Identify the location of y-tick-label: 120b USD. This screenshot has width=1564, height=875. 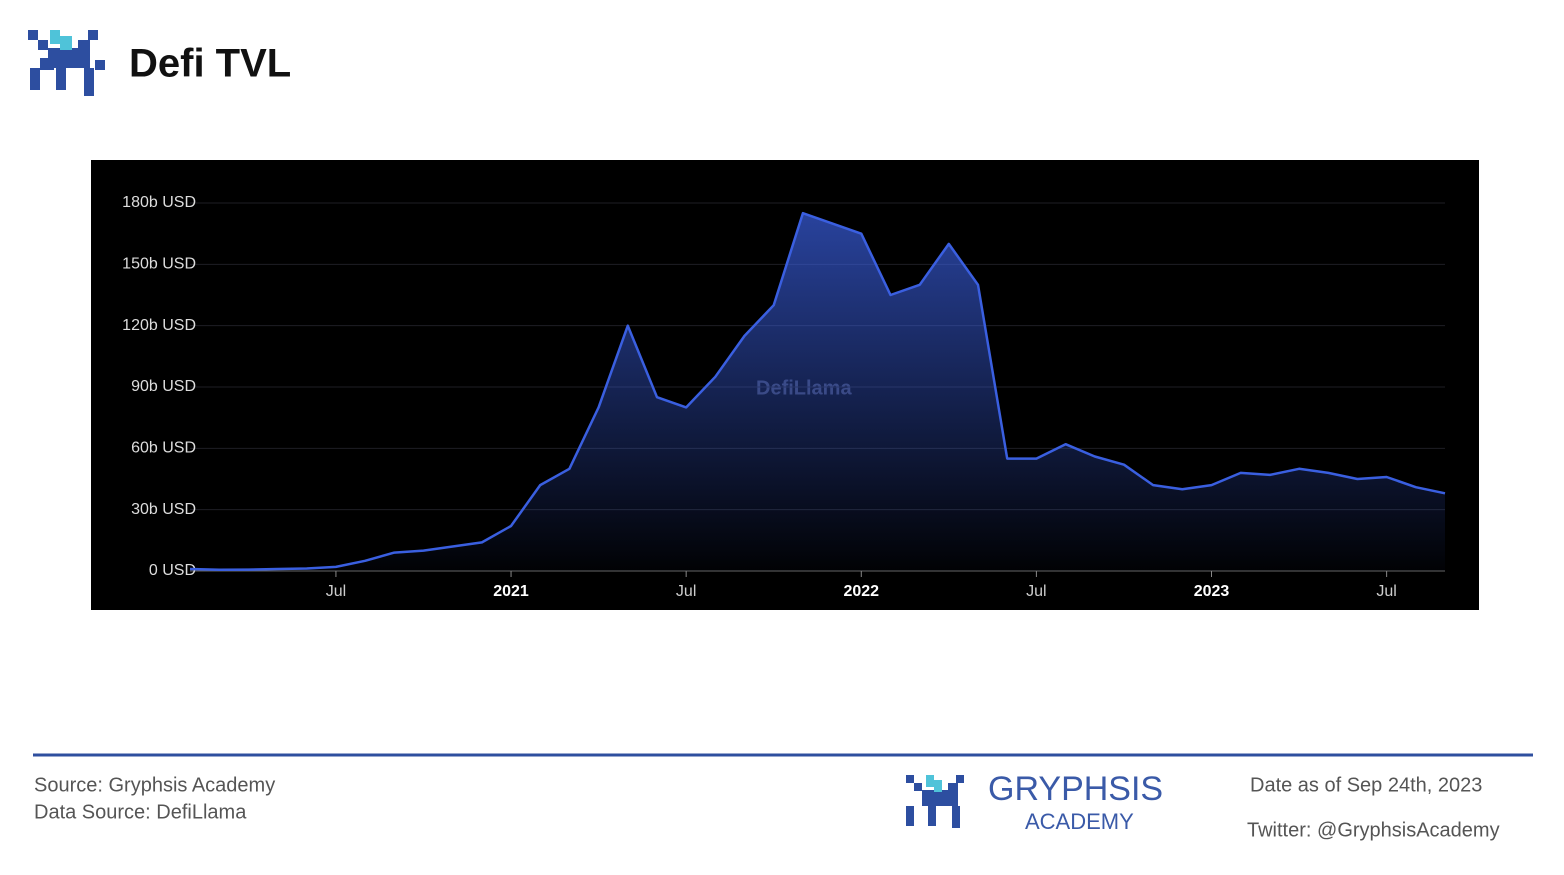
(159, 325).